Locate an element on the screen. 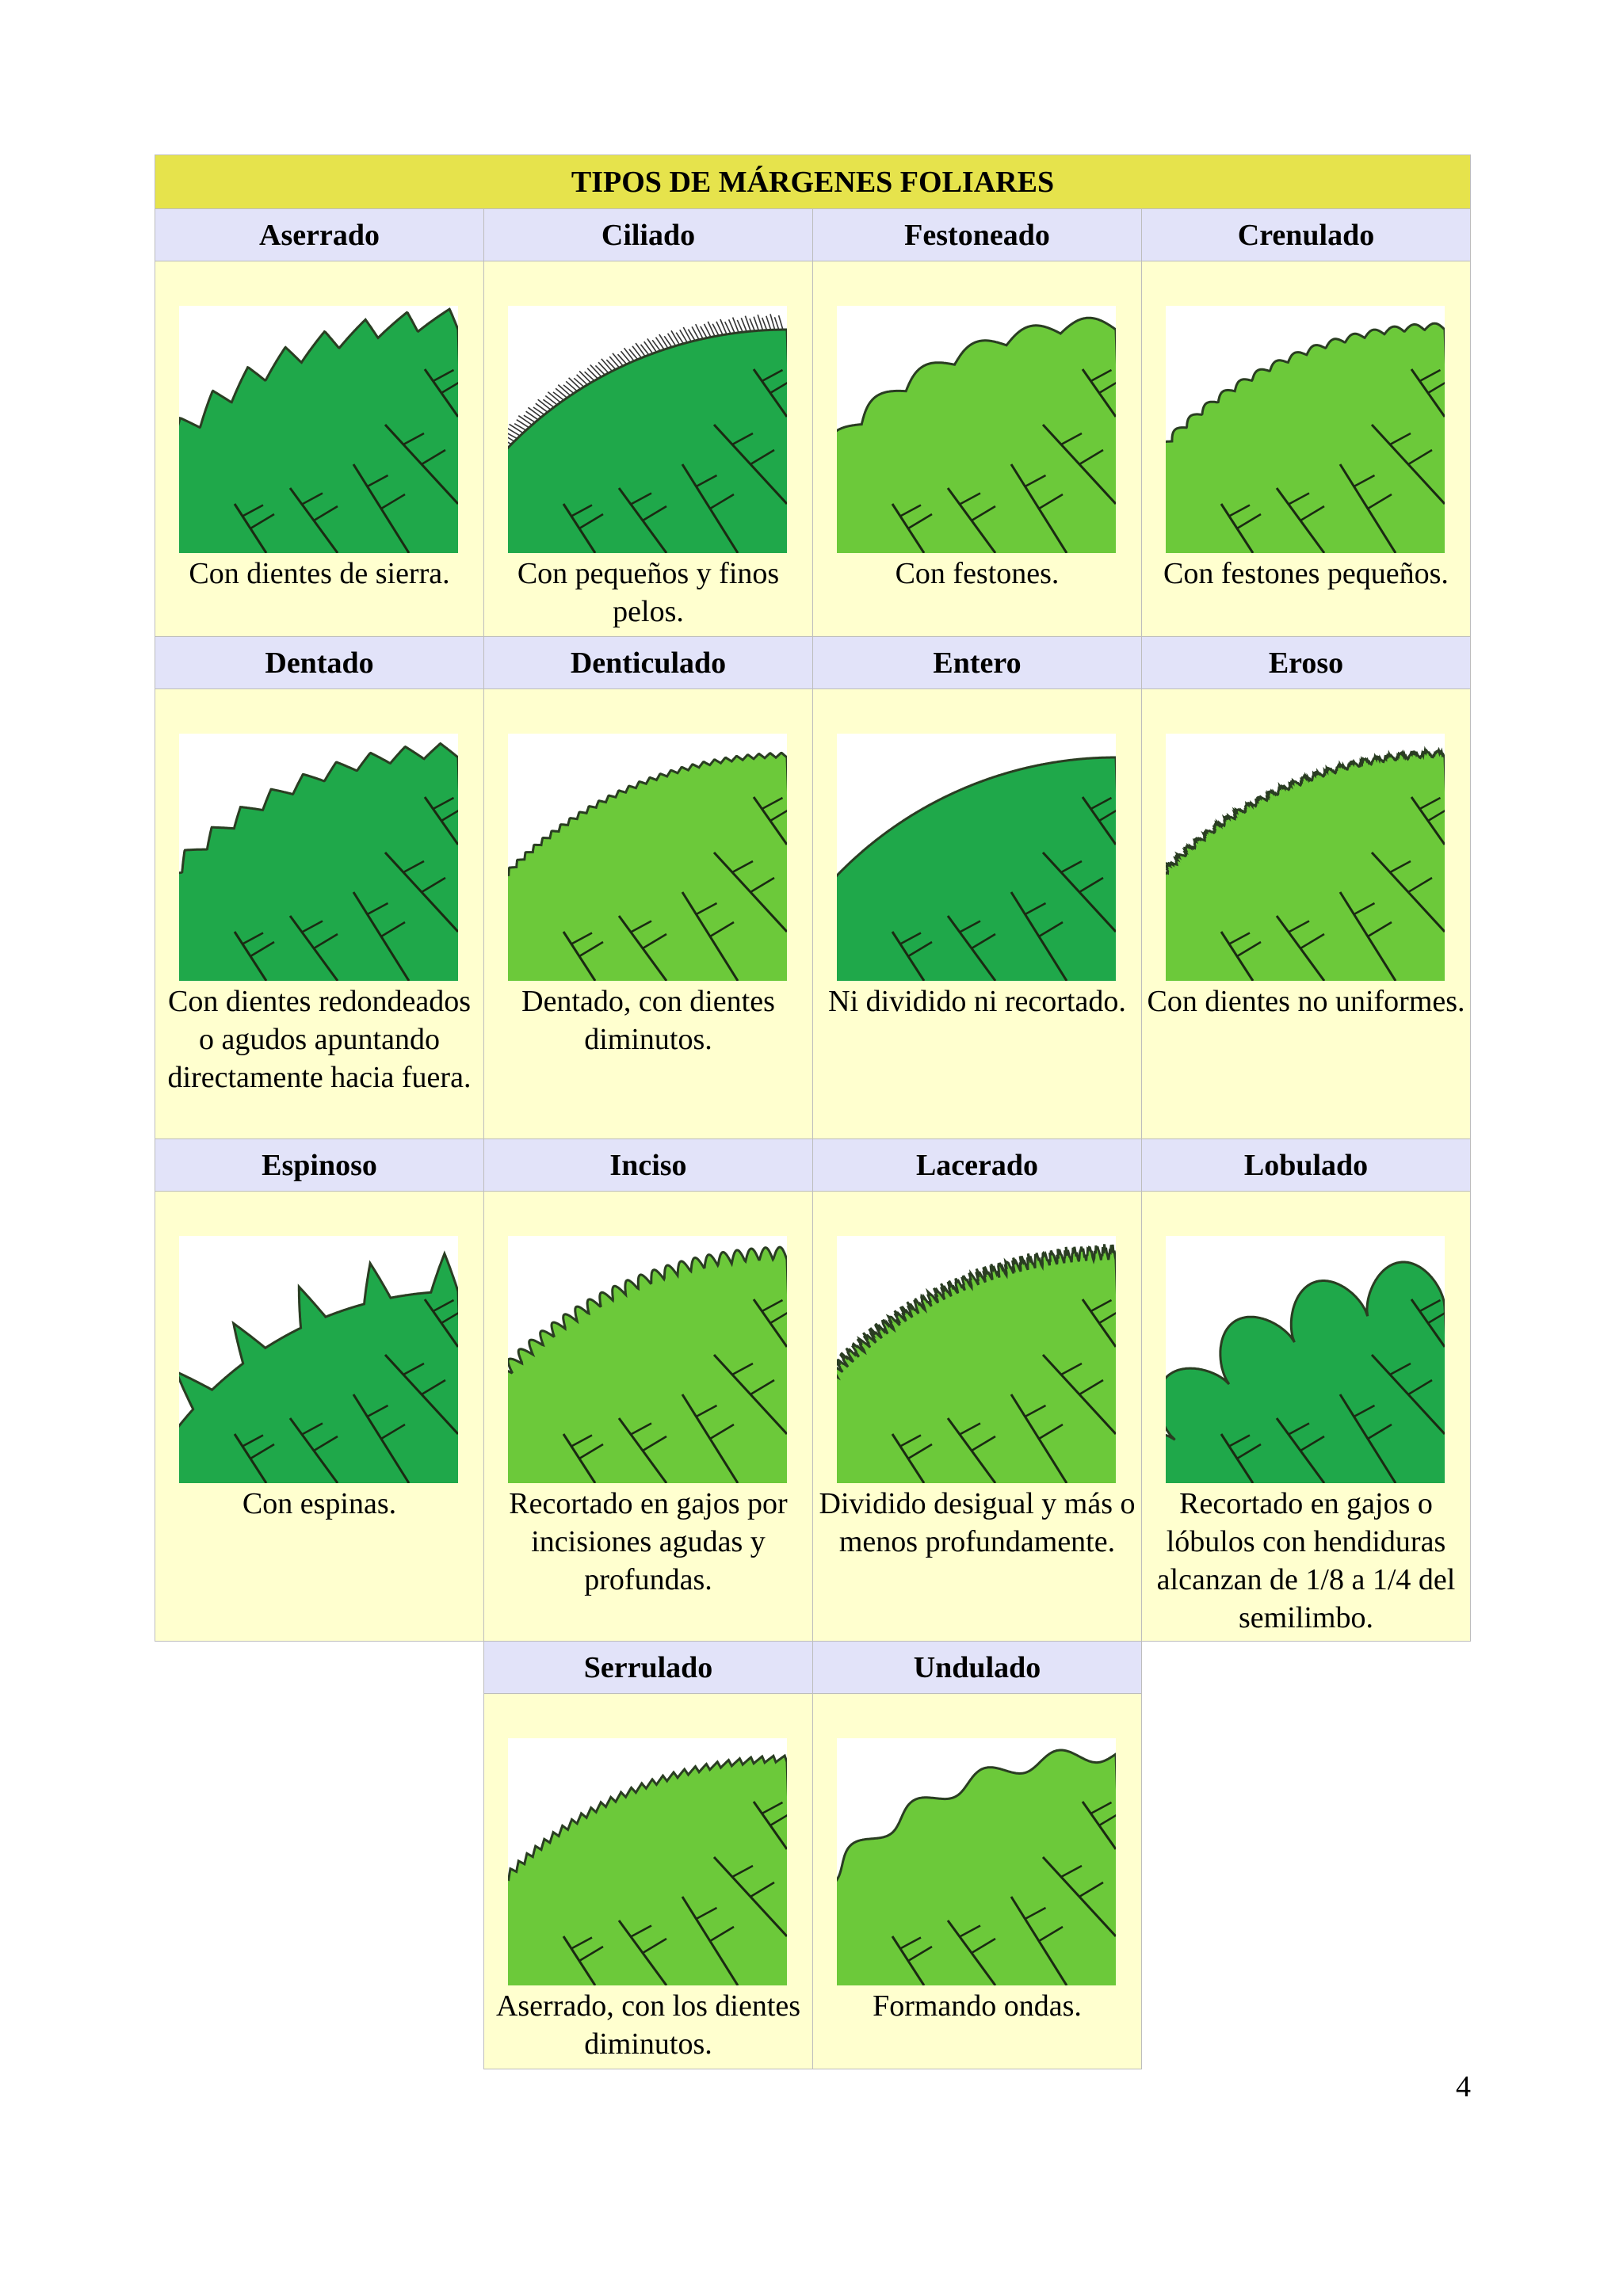 This screenshot has width=1623, height=2296. header-serrulado: Serrulado is located at coordinates (648, 1667).